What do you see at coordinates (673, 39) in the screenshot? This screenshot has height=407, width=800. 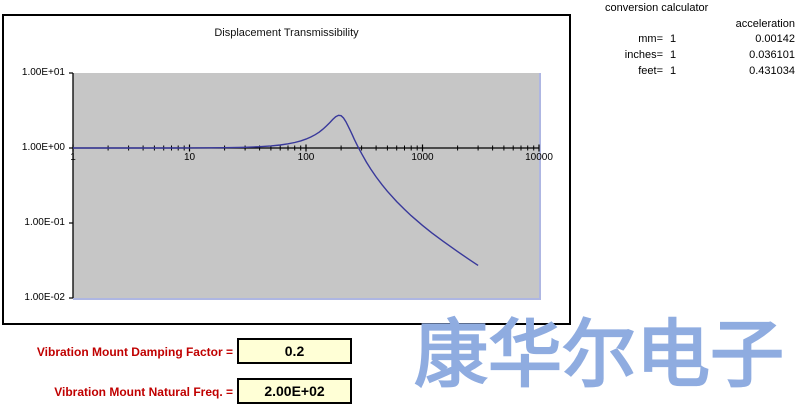 I see `mm-value-cell: 1` at bounding box center [673, 39].